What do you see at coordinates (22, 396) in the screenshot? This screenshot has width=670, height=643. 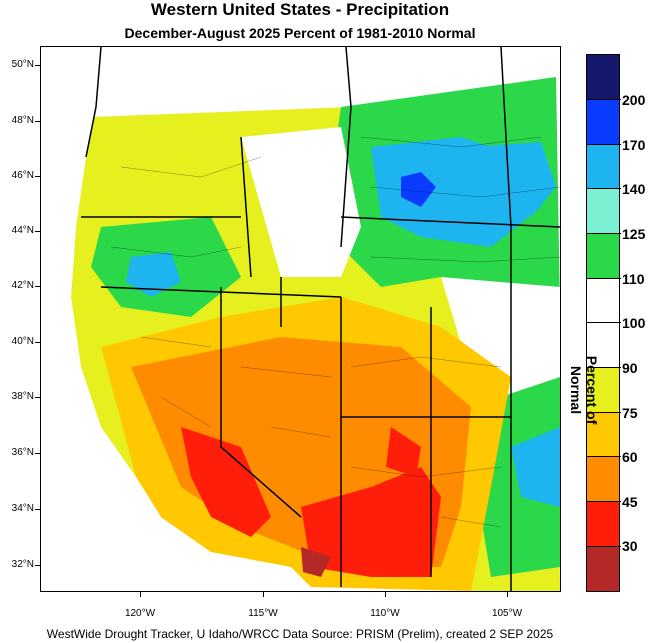 I see `lat-label-38: 38°N` at bounding box center [22, 396].